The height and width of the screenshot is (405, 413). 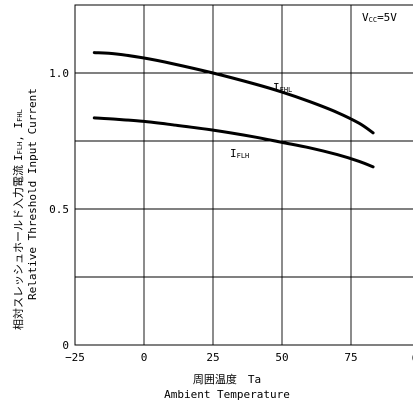 I want to click on series-line-iflh, so click(x=233, y=142).